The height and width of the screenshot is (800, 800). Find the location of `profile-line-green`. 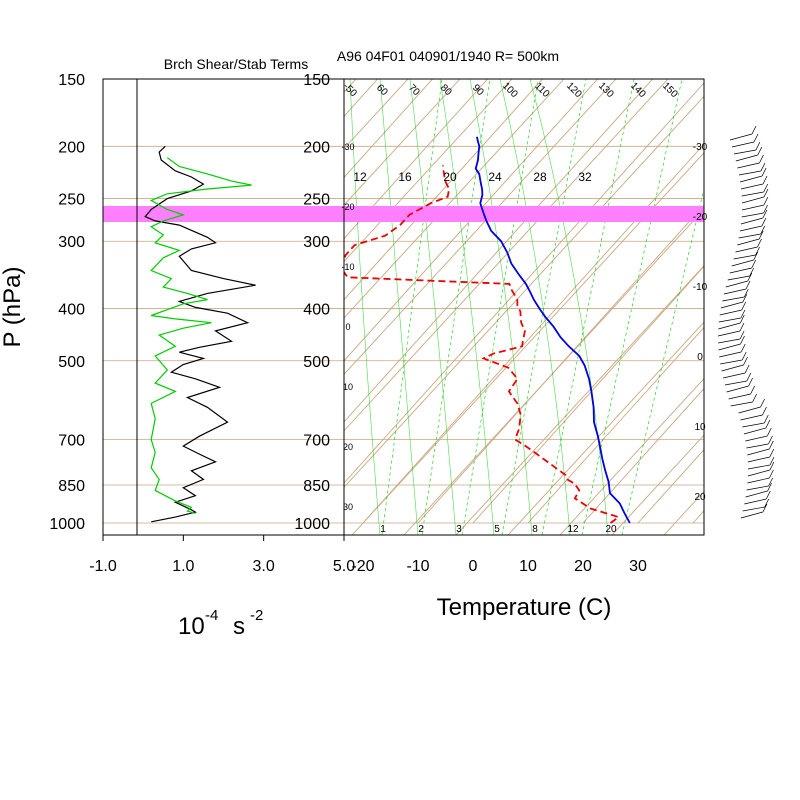

profile-line-green is located at coordinates (200, 335).